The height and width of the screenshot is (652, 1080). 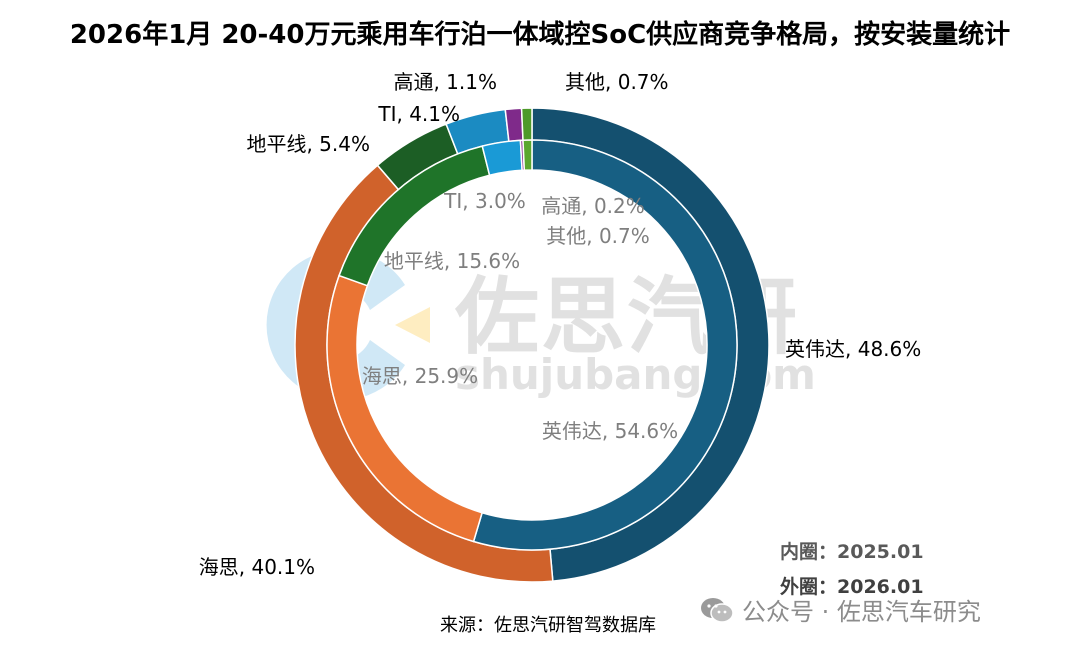 I want to click on outer-label-ti: TI, 4.1%, so click(x=418, y=114).